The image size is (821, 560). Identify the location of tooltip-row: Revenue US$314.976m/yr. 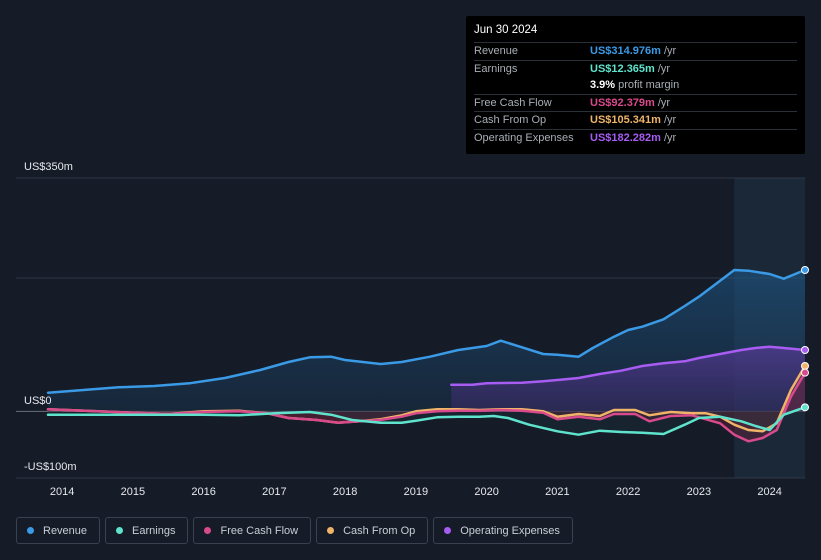
(635, 51).